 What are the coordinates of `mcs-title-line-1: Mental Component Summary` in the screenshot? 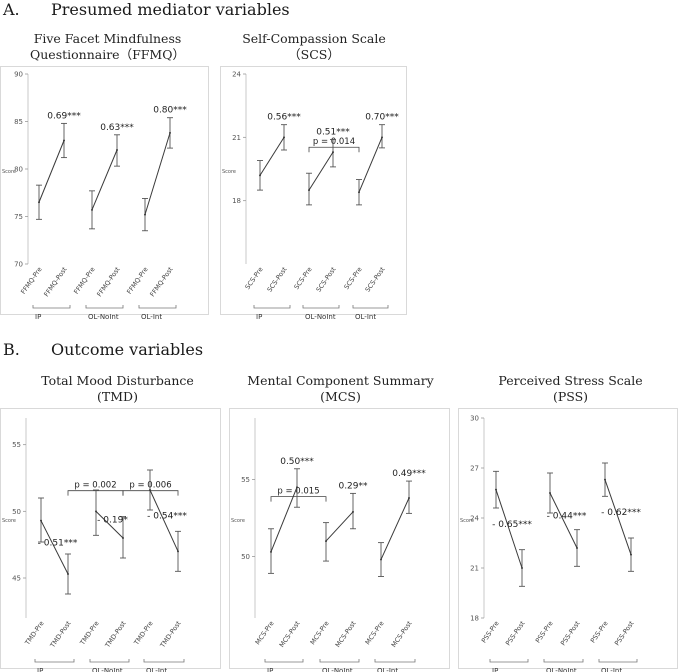 It's located at (340, 380).